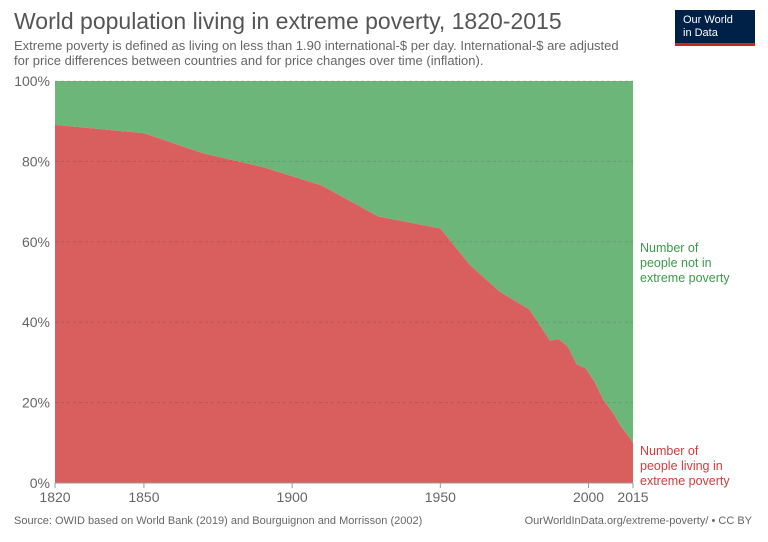 The image size is (768, 542). Describe the element at coordinates (676, 263) in the screenshot. I see `legend-label-not-in-poverty: people not in` at that location.